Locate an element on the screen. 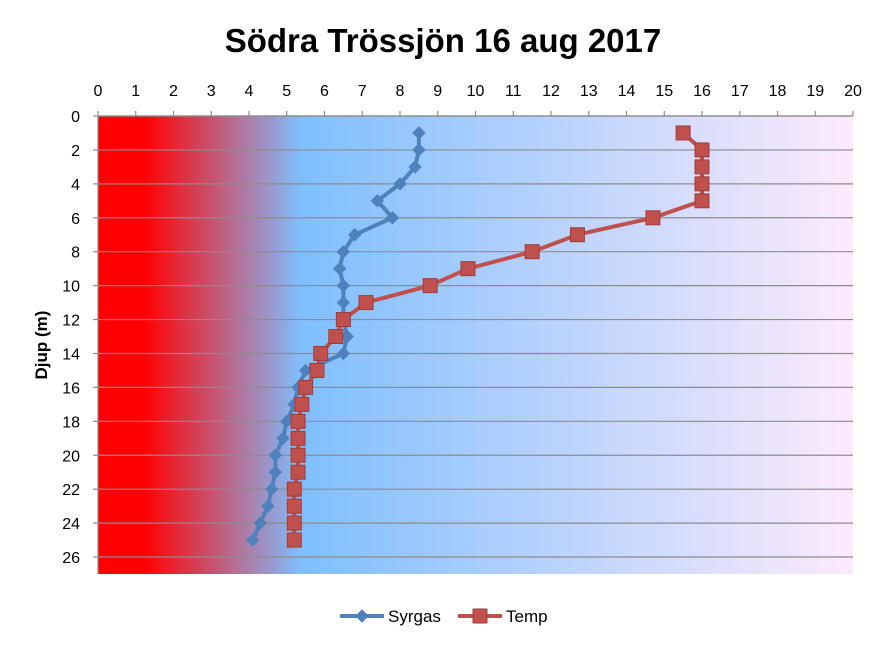 This screenshot has height=648, width=887. legend-item-temp: Temp is located at coordinates (503, 616).